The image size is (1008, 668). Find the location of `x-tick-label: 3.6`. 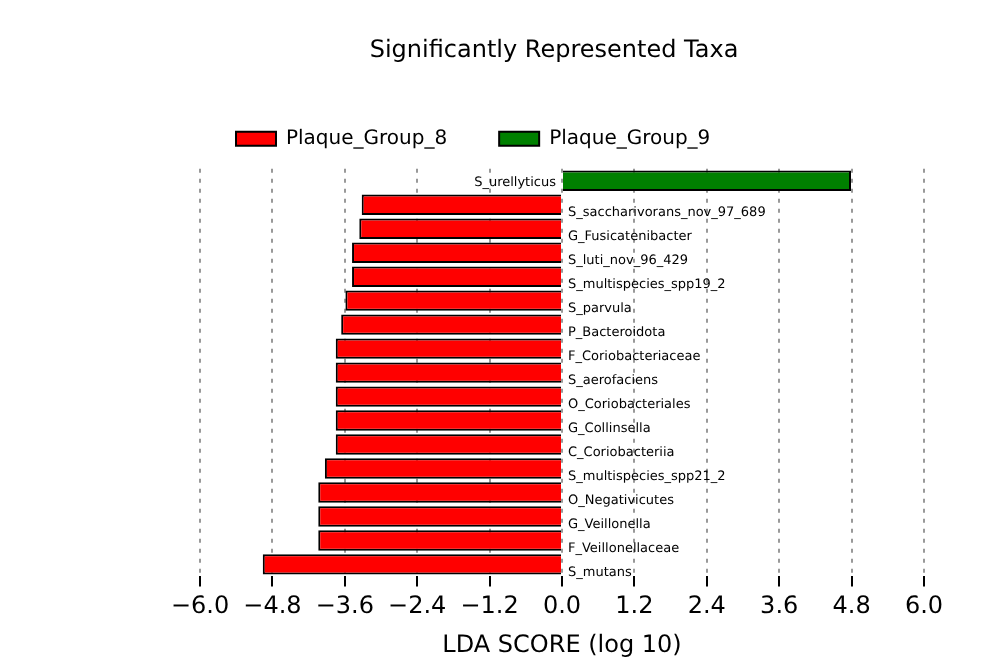

x-tick-label: 3.6 is located at coordinates (779, 605).